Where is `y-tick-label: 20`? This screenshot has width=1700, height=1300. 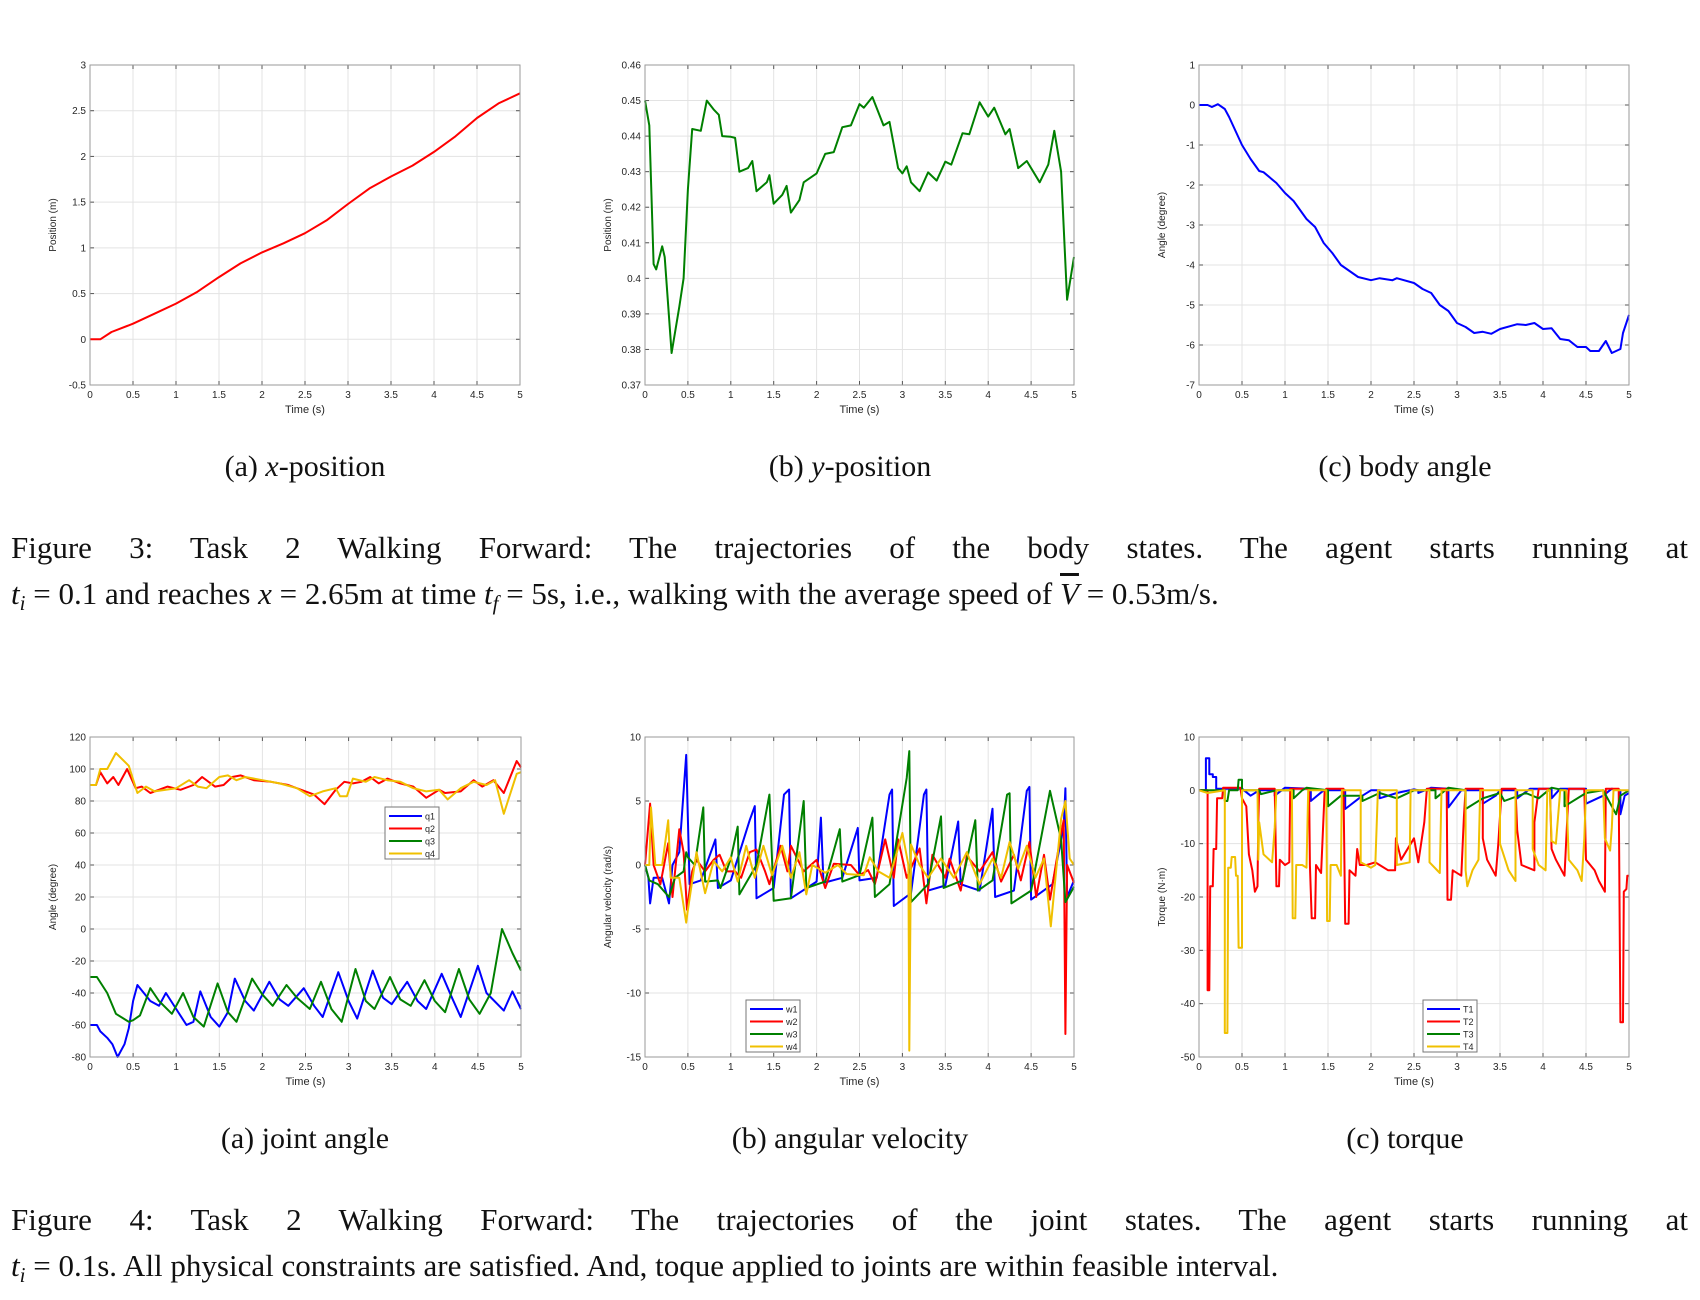
y-tick-label: 20 is located at coordinates (81, 898).